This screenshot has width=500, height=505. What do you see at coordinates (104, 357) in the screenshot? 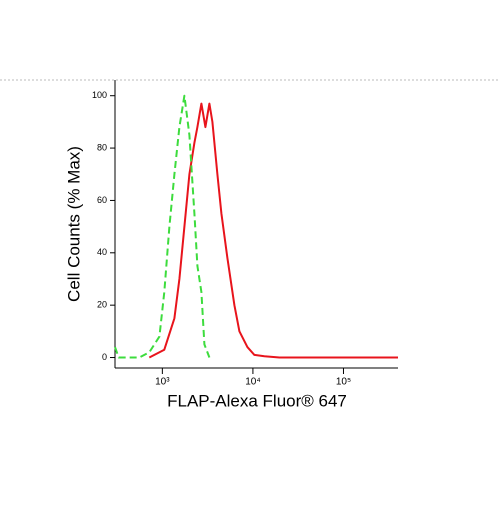
I see `y-tick-label: 0` at bounding box center [104, 357].